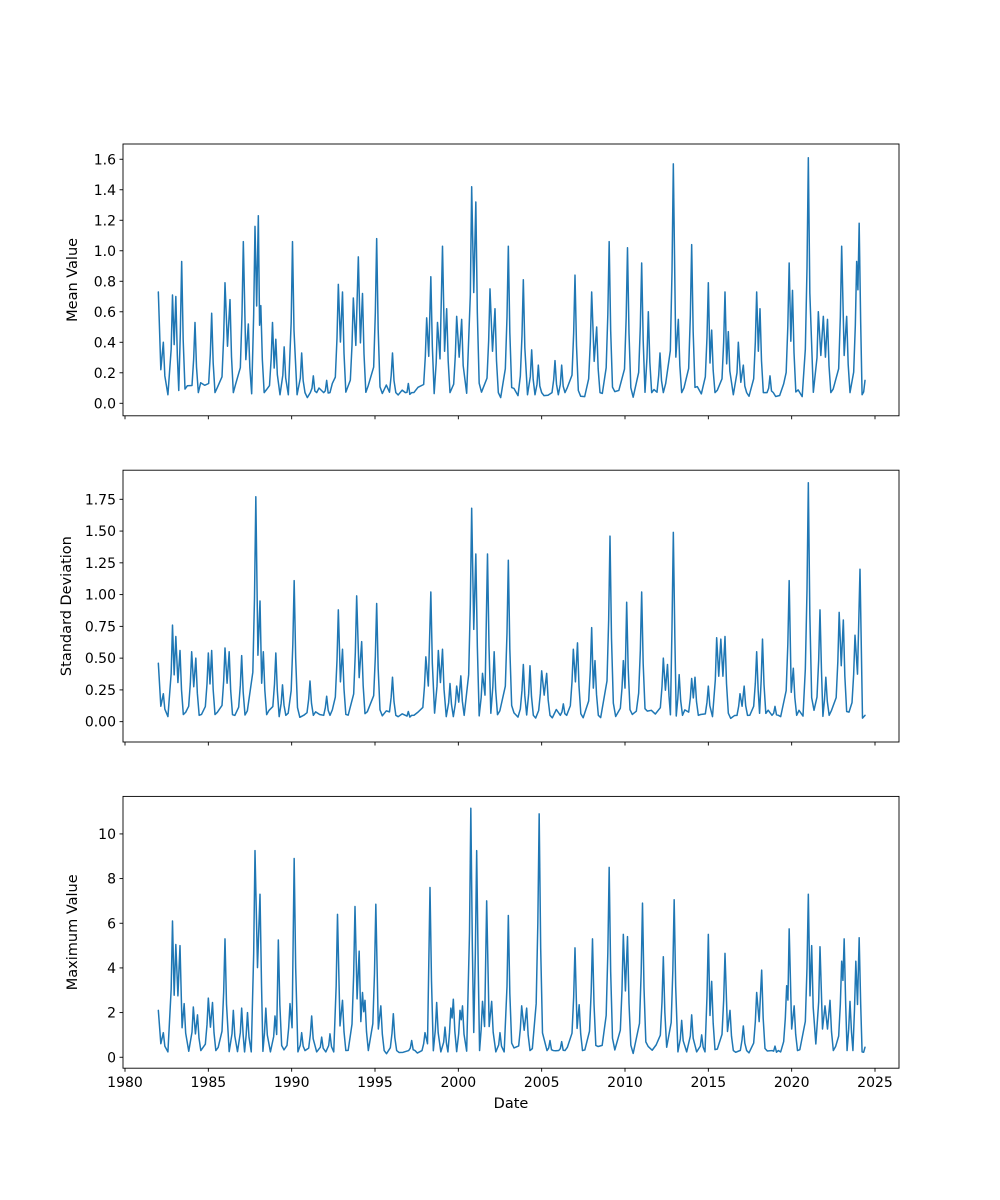  I want to click on x-tick-label: 2010, so click(625, 1083).